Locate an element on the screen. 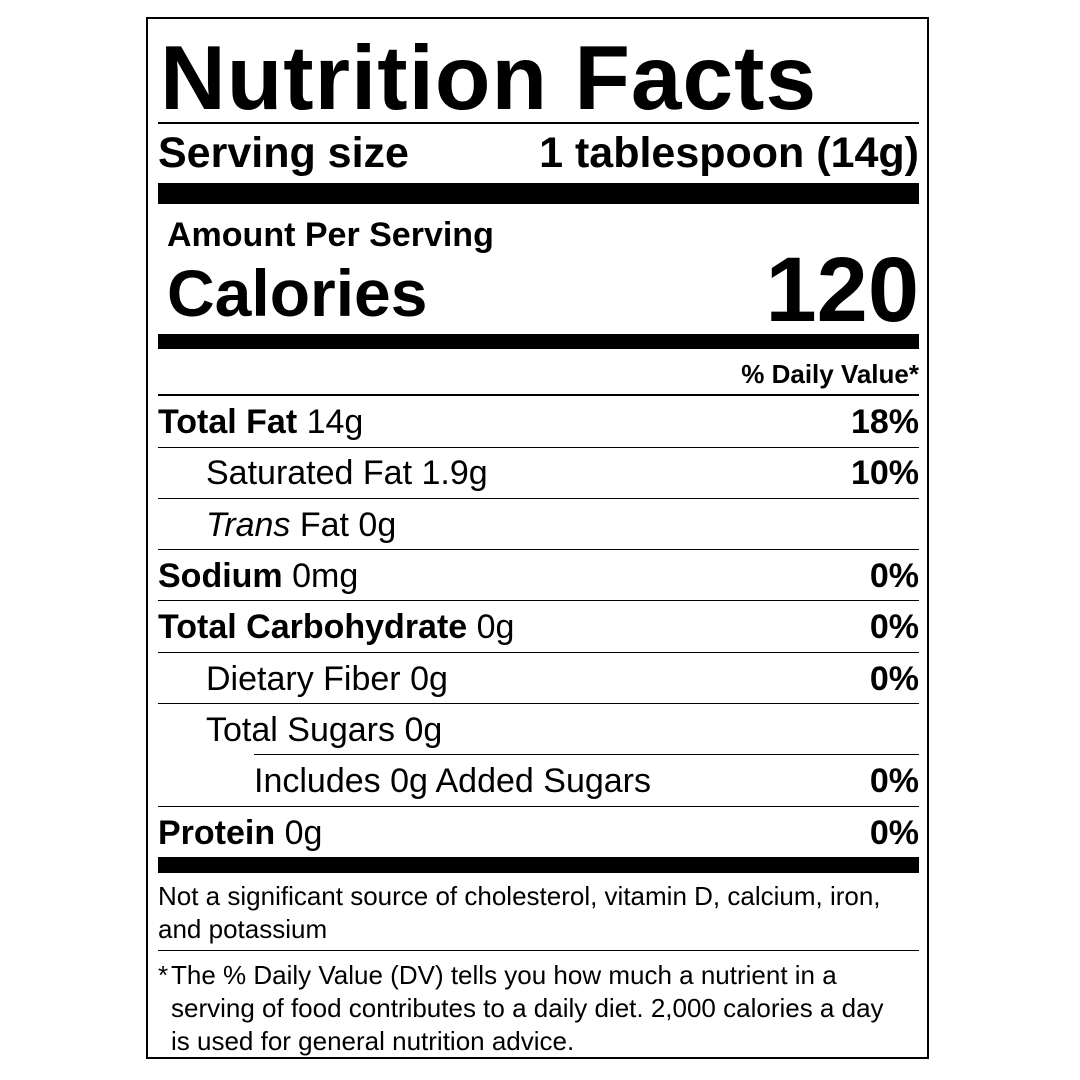 The height and width of the screenshot is (1080, 1080). nutrient-row-total-fat: Total Fat 14g is located at coordinates (260, 422).